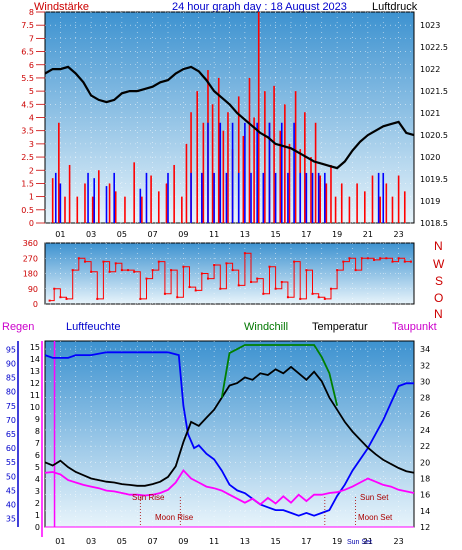  Describe the element at coordinates (11, 349) in the screenshot. I see `humidity-tick-label: 95` at that location.